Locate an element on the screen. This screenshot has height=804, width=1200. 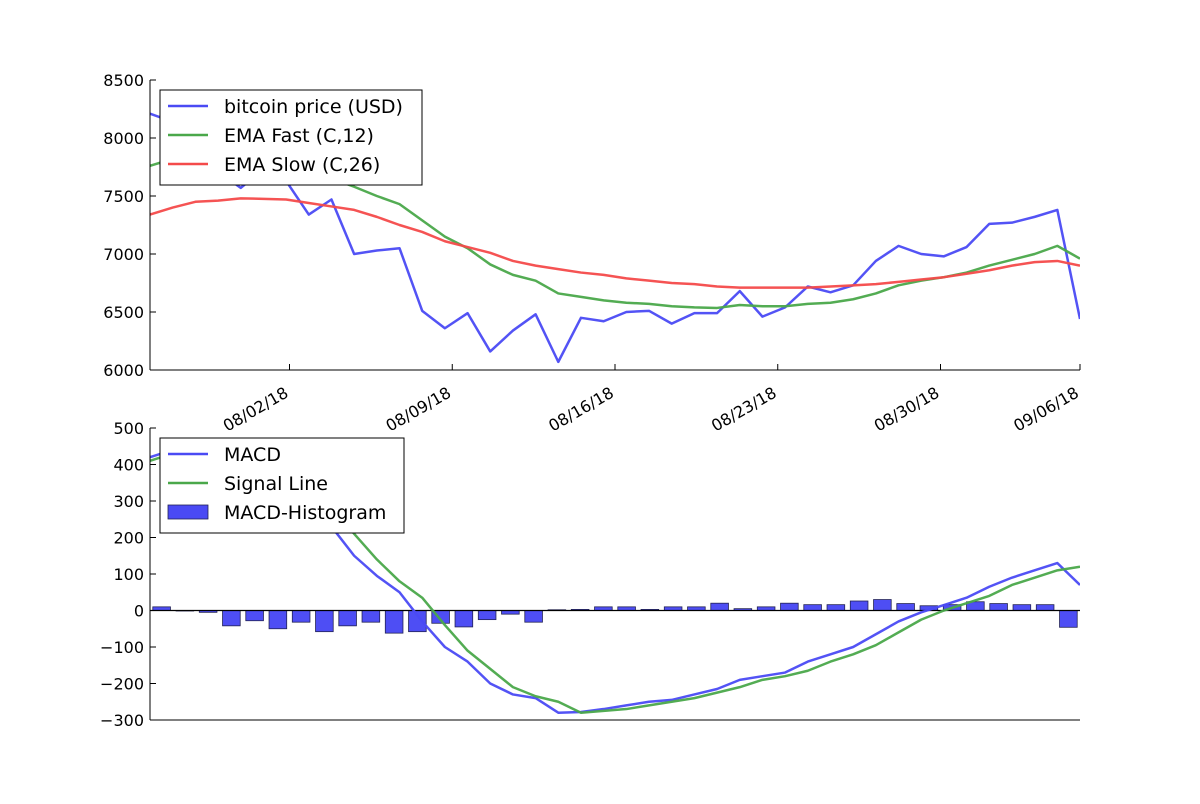
y-tick-label: 8500 is located at coordinates (123, 80).